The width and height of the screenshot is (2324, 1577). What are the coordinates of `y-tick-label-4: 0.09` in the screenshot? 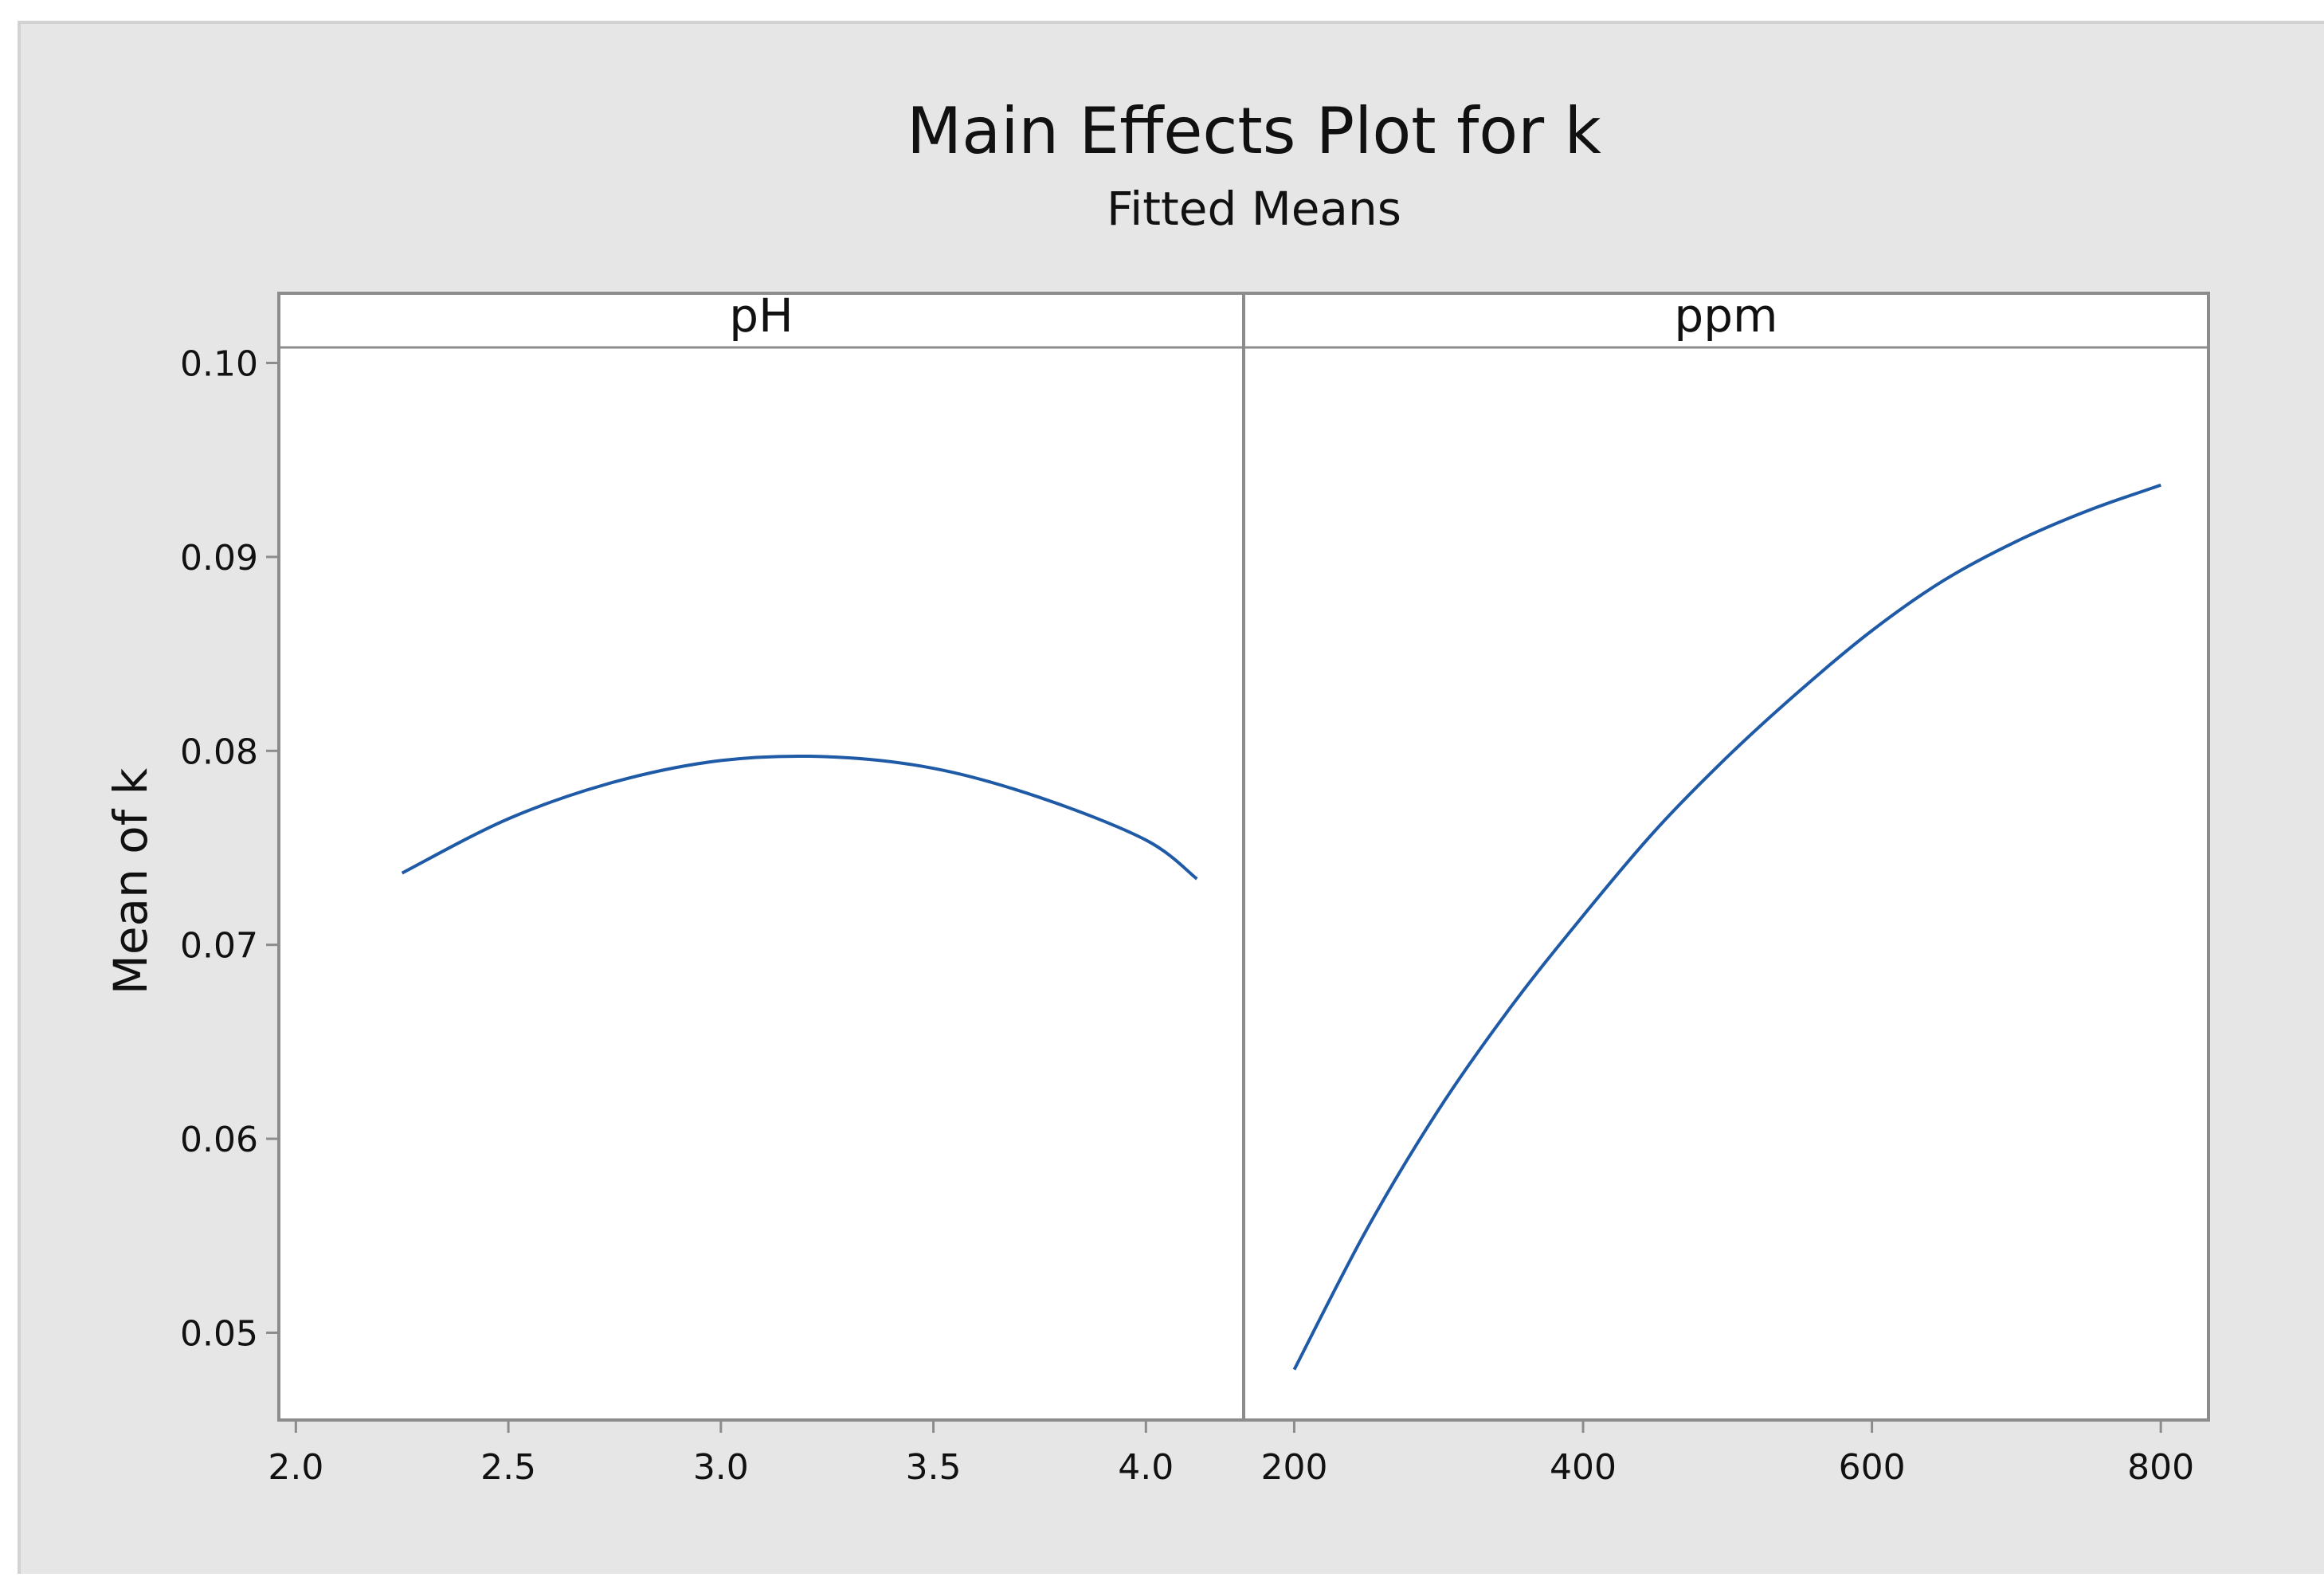 It's located at (219, 558).